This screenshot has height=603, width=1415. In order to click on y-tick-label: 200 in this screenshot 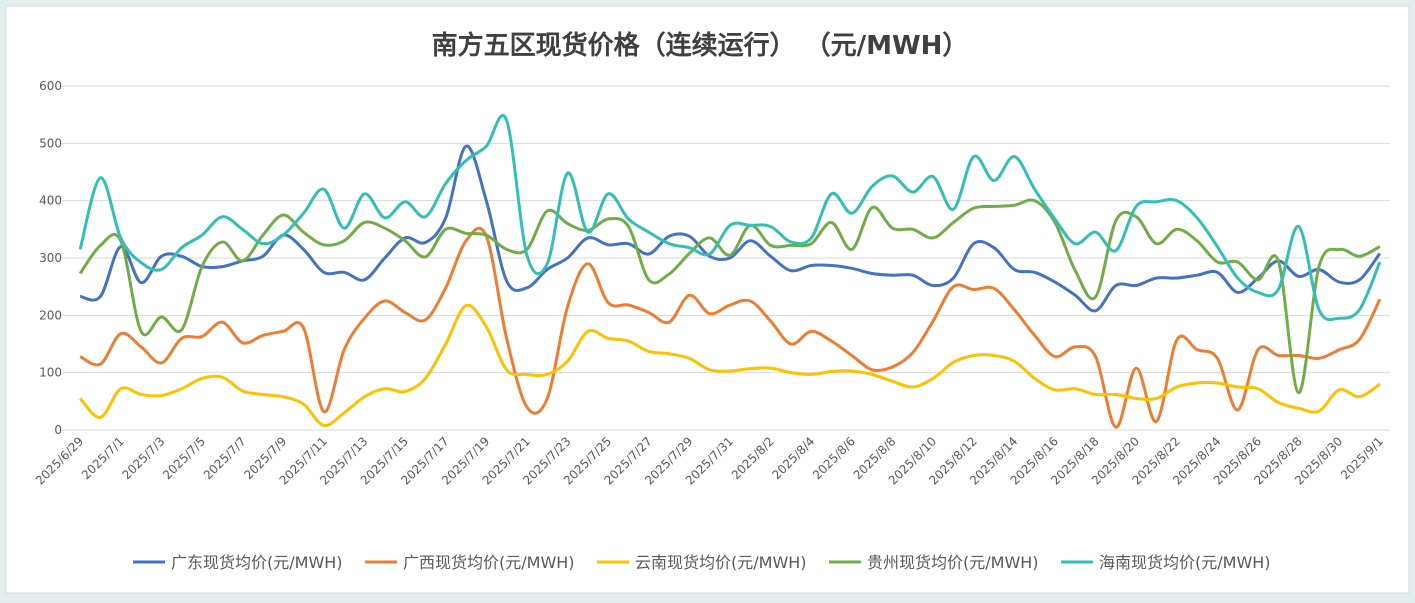, I will do `click(50, 315)`.